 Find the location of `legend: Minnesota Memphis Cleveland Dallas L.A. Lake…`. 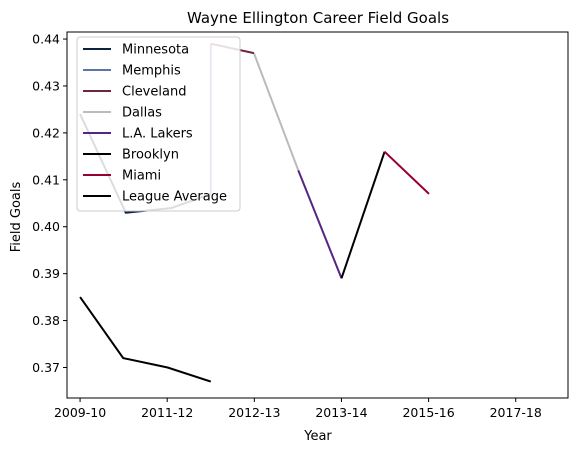

legend: Minnesota Memphis Cleveland Dallas L.A. Lake… is located at coordinates (158, 124).